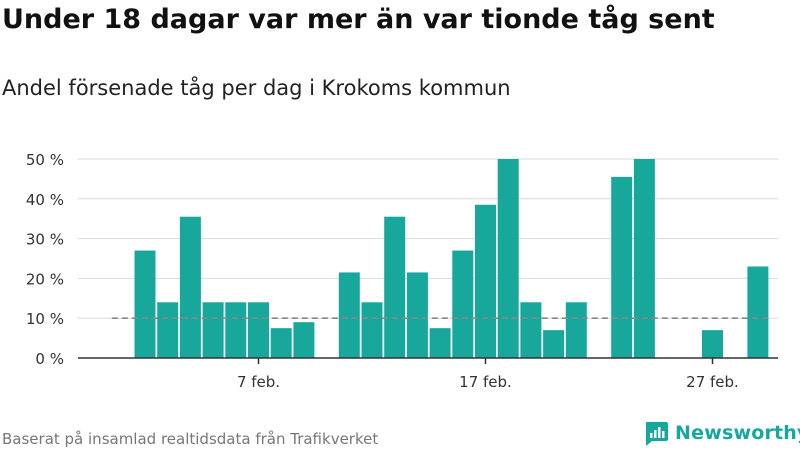 The height and width of the screenshot is (450, 800). What do you see at coordinates (45, 240) in the screenshot?
I see `y-tick-label: 30 %` at bounding box center [45, 240].